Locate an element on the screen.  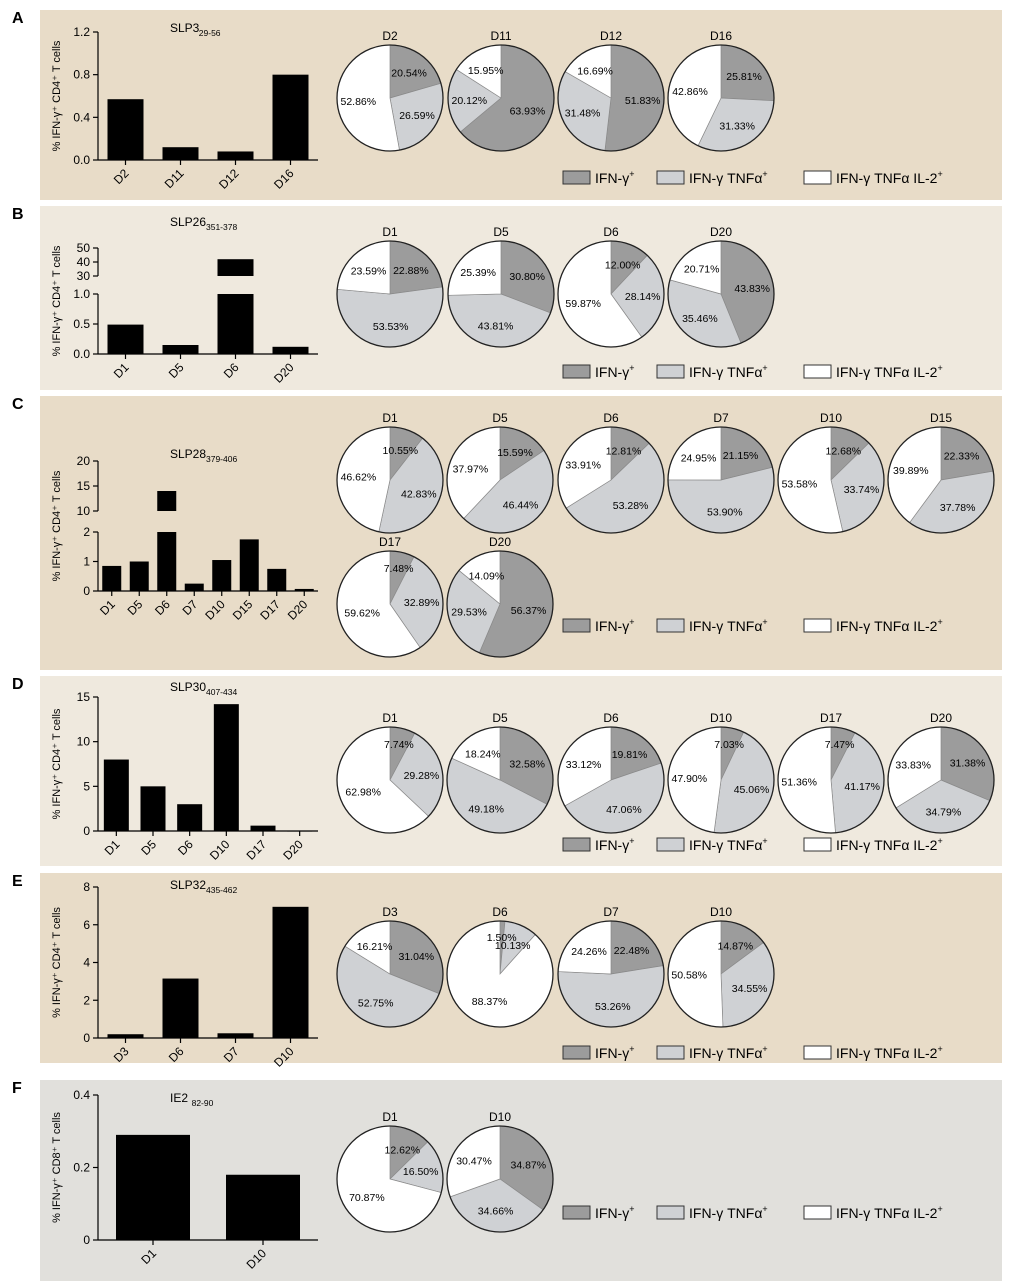
pie-chart-d7: D7 22.48% 53.26% 24.26% is located at coordinates (611, 966).